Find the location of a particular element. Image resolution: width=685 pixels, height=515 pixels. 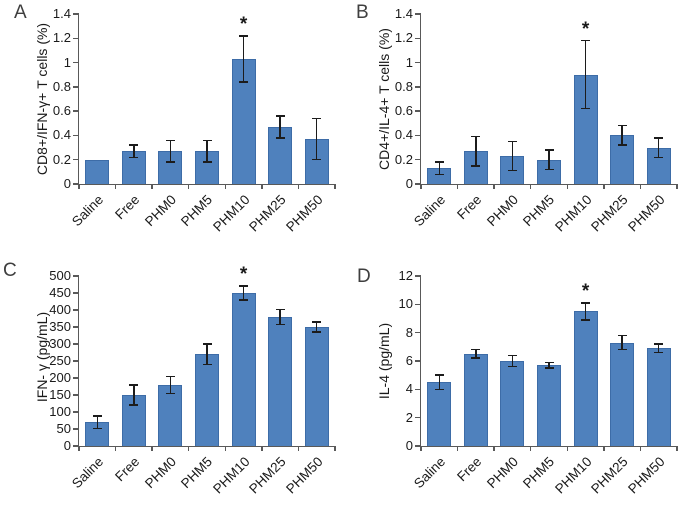

y-tick-label: 0.4 is located at coordinates (61, 135).